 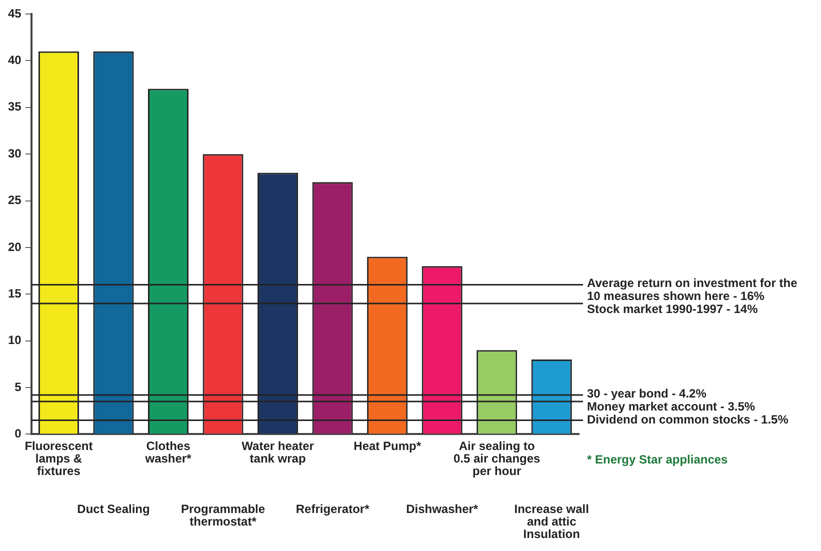 What do you see at coordinates (15, 107) in the screenshot?
I see `y-tick-label: 35` at bounding box center [15, 107].